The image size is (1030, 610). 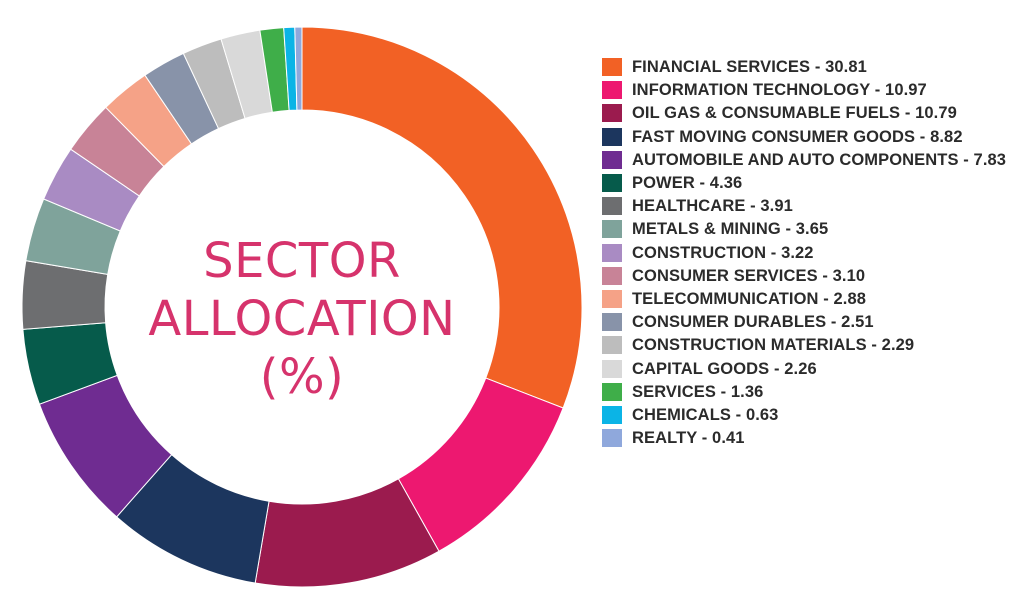 I want to click on legend-item-16: REALTY - 0.41, so click(x=812, y=438).